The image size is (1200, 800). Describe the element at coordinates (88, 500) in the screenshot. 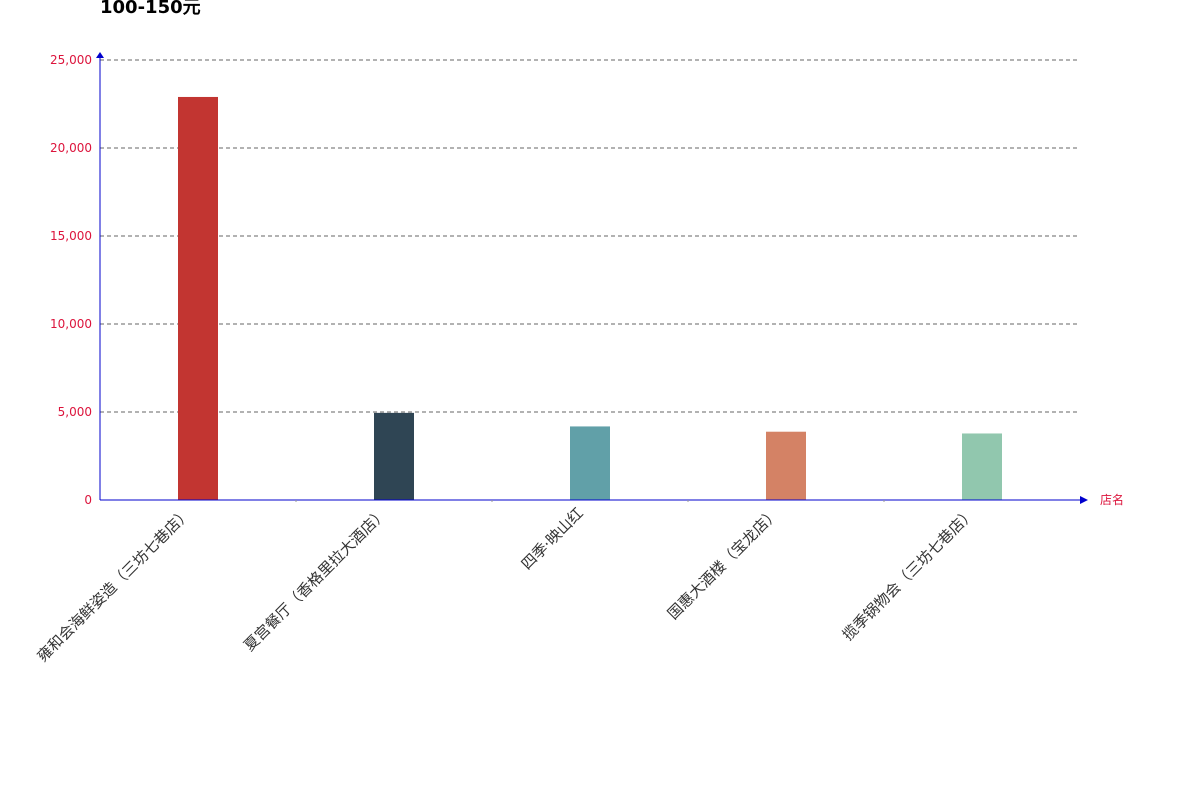

I see `y-tick-label: 0` at that location.